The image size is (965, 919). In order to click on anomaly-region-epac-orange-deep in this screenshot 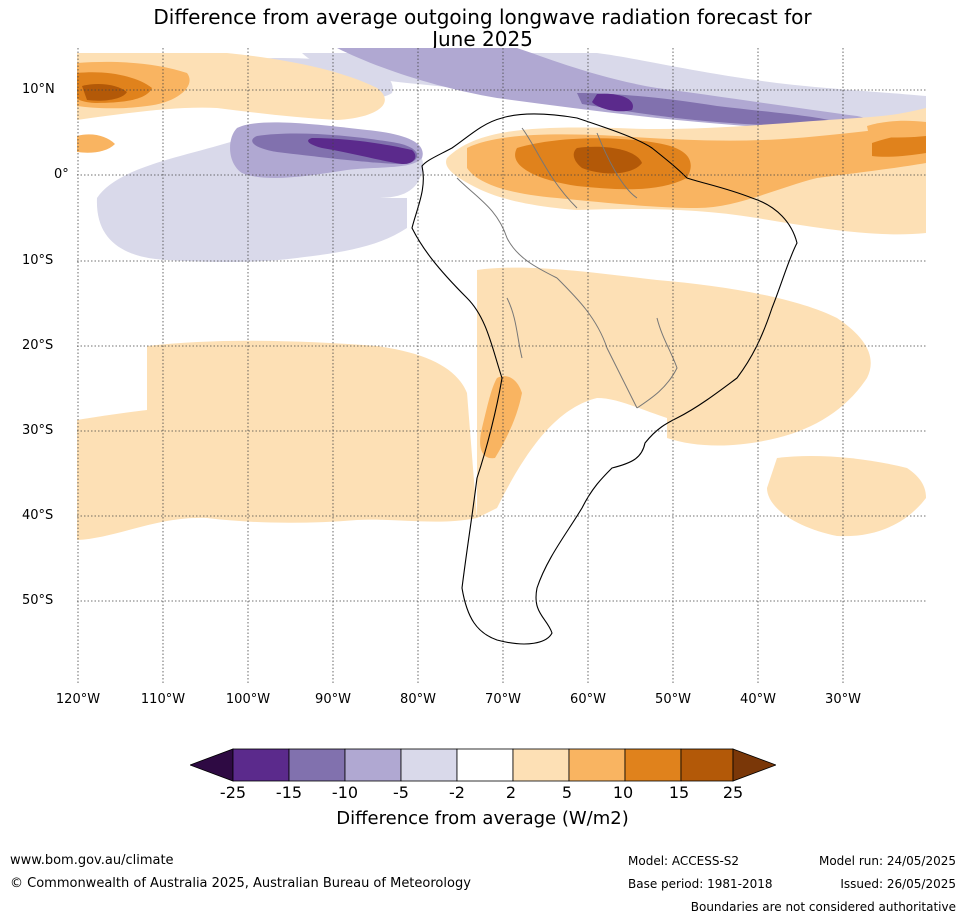, I will do `click(104, 92)`.